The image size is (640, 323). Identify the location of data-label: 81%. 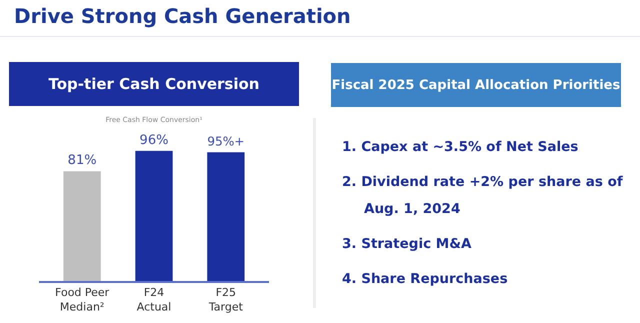
(82, 160).